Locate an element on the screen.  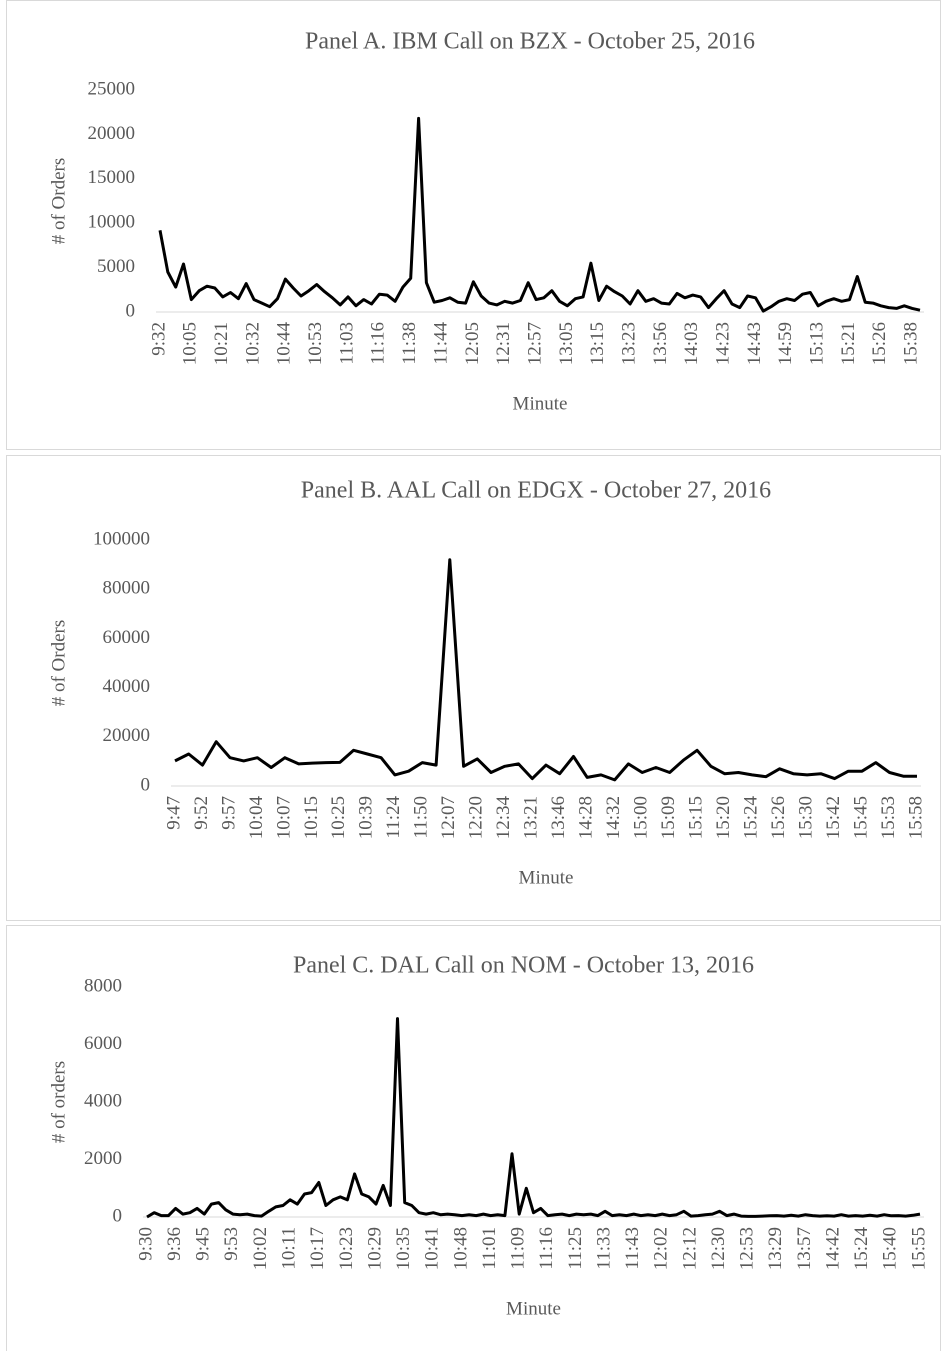
x-tick-label: 10:48 is located at coordinates (460, 1248).